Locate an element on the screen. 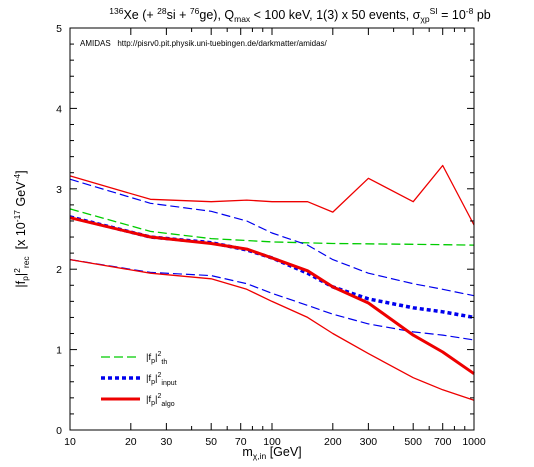 The image size is (534, 467). ylabel-sup-3: -4 is located at coordinates (17, 178).